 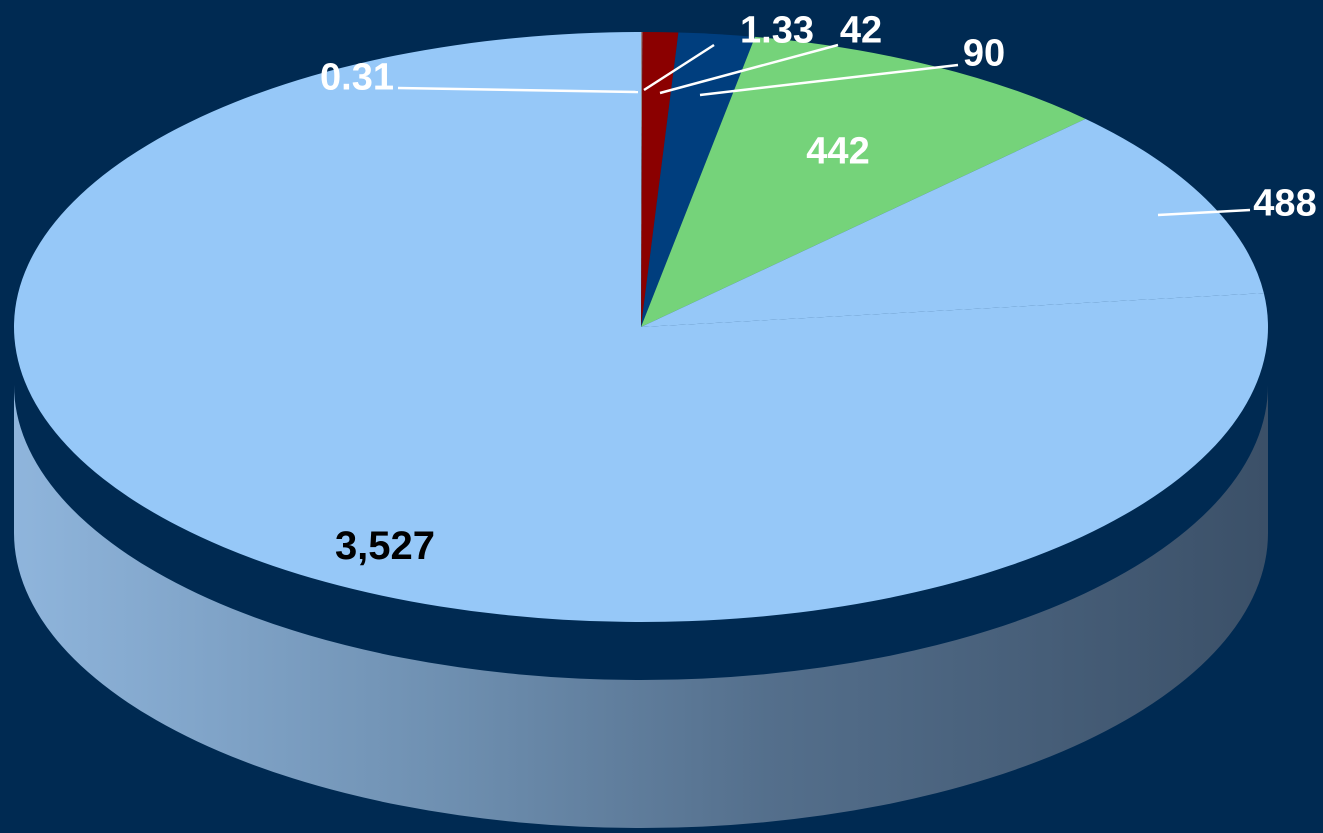 I want to click on data-label-3527: 3,527, so click(x=385, y=546).